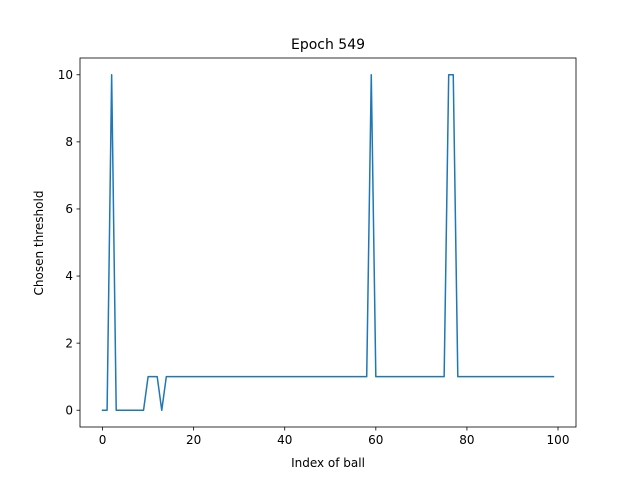 The height and width of the screenshot is (480, 640). What do you see at coordinates (39, 243) in the screenshot?
I see `y-axis-label: Chosen threshold` at bounding box center [39, 243].